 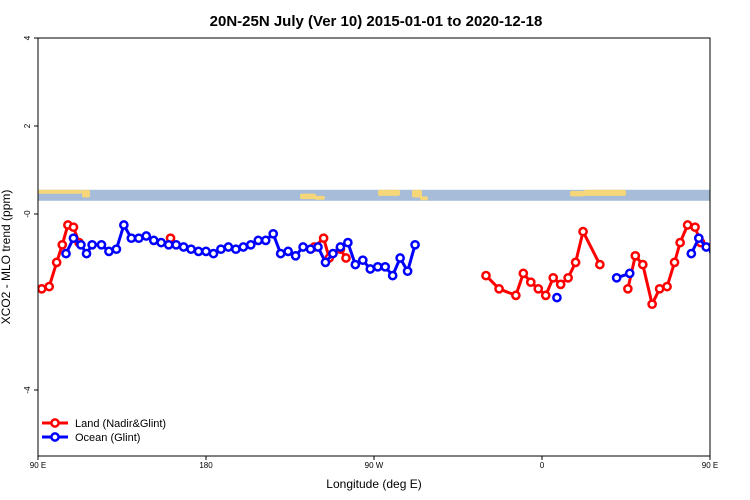 I want to click on y-tick-label: -0, so click(x=27, y=214).